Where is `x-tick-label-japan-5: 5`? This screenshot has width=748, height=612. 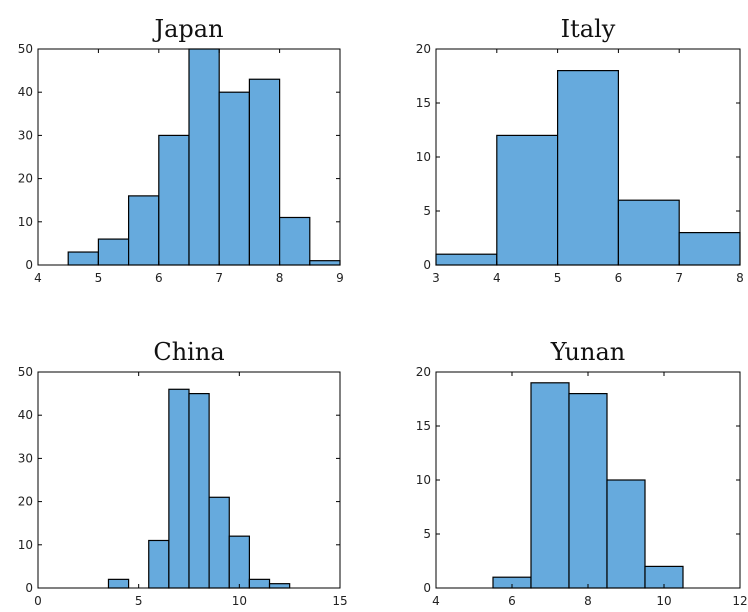
x-tick-label-japan-5: 5 is located at coordinates (99, 278).